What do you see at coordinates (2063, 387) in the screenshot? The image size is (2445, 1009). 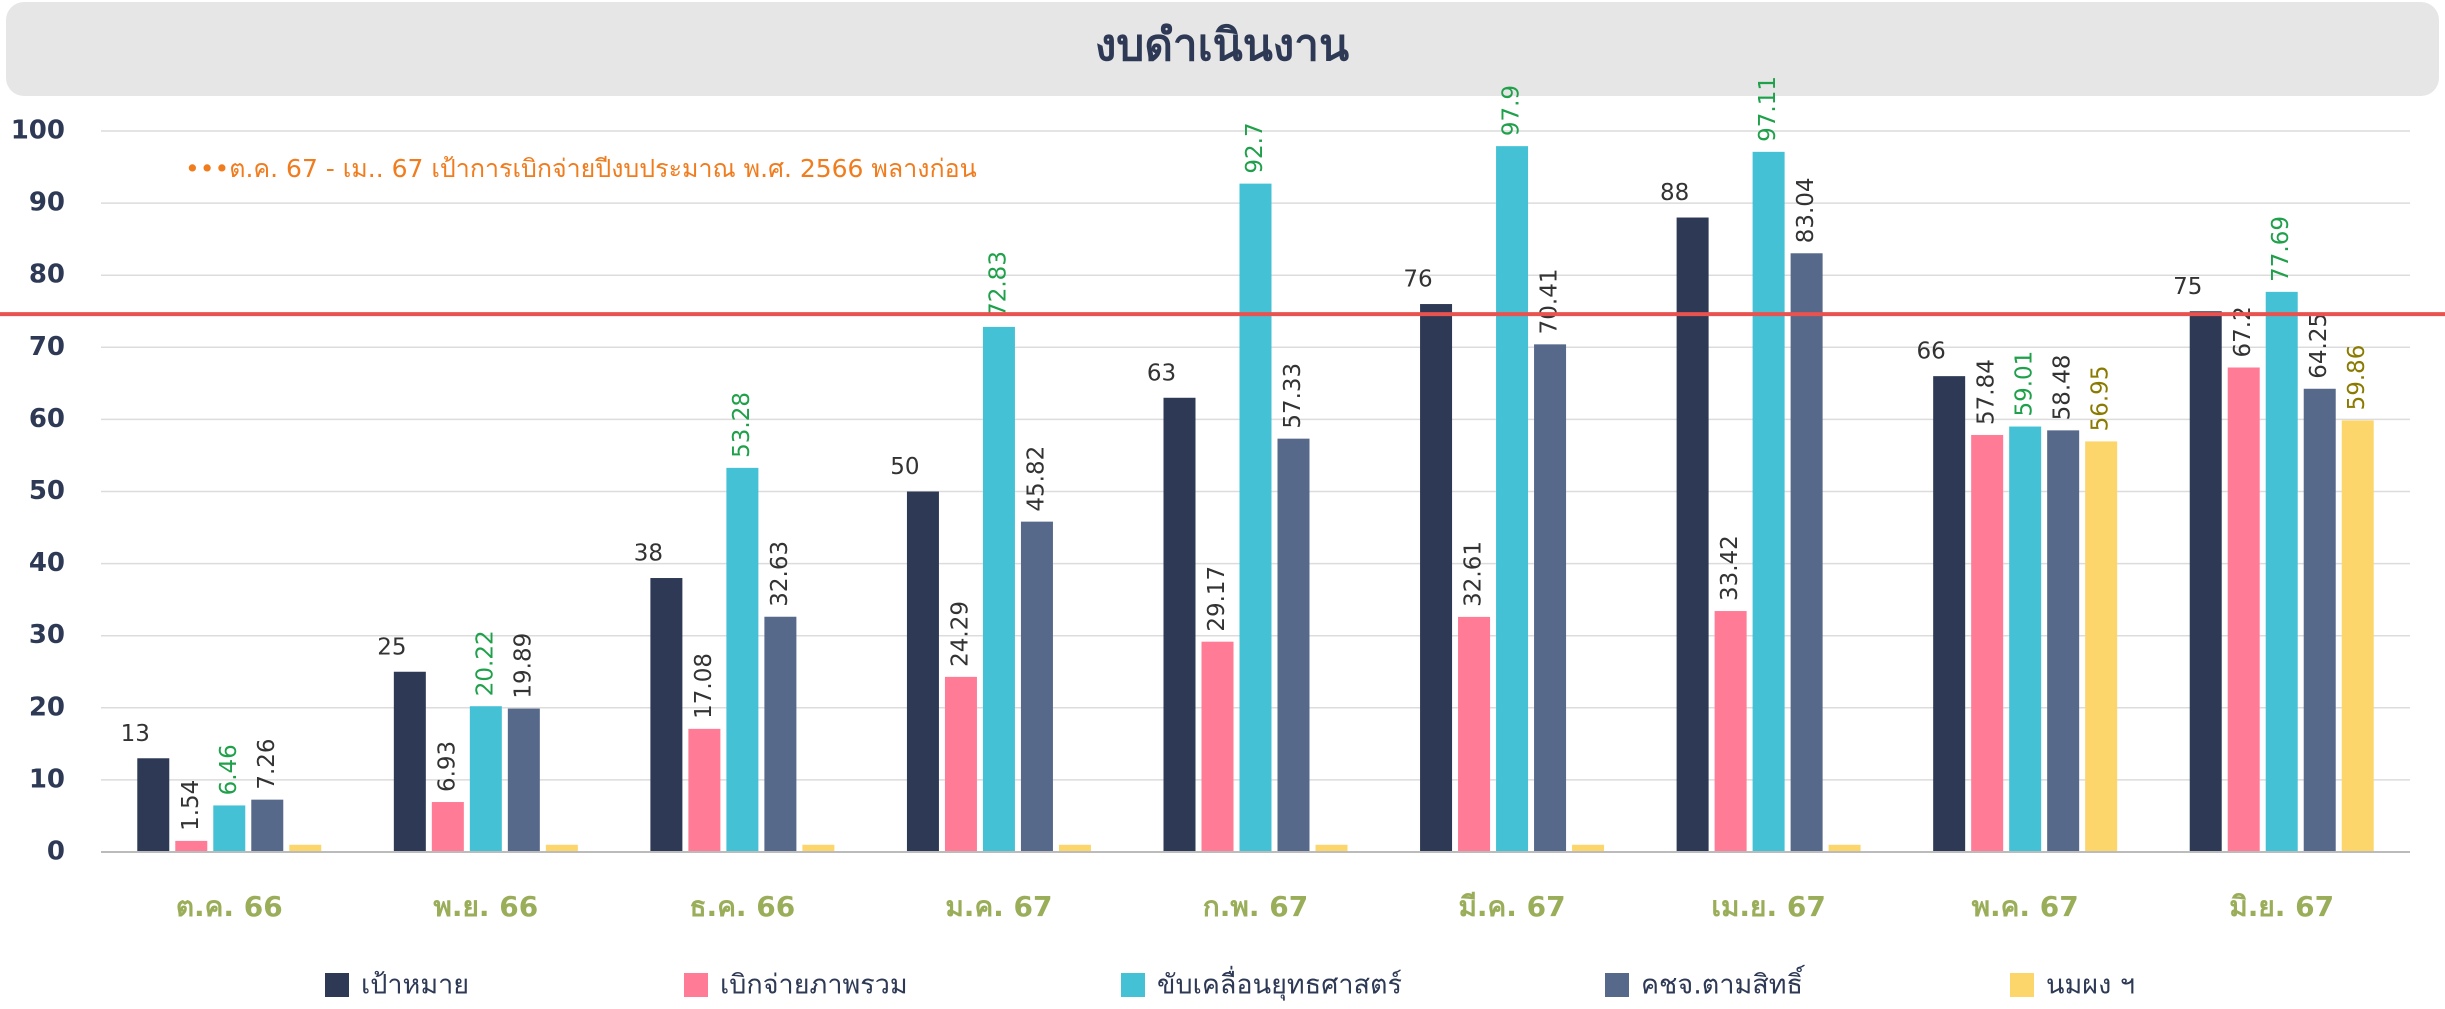 I see `data-label: 58.48` at bounding box center [2063, 387].